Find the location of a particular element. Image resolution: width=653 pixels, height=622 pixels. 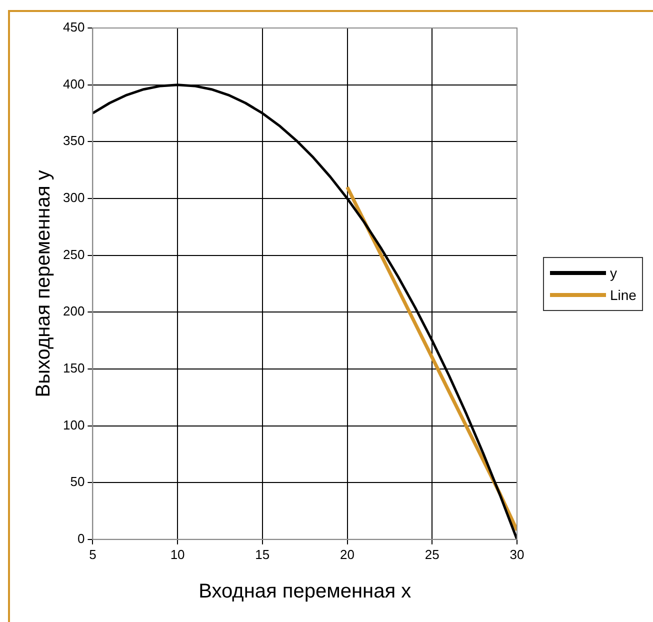

legend-label: Line is located at coordinates (623, 295).